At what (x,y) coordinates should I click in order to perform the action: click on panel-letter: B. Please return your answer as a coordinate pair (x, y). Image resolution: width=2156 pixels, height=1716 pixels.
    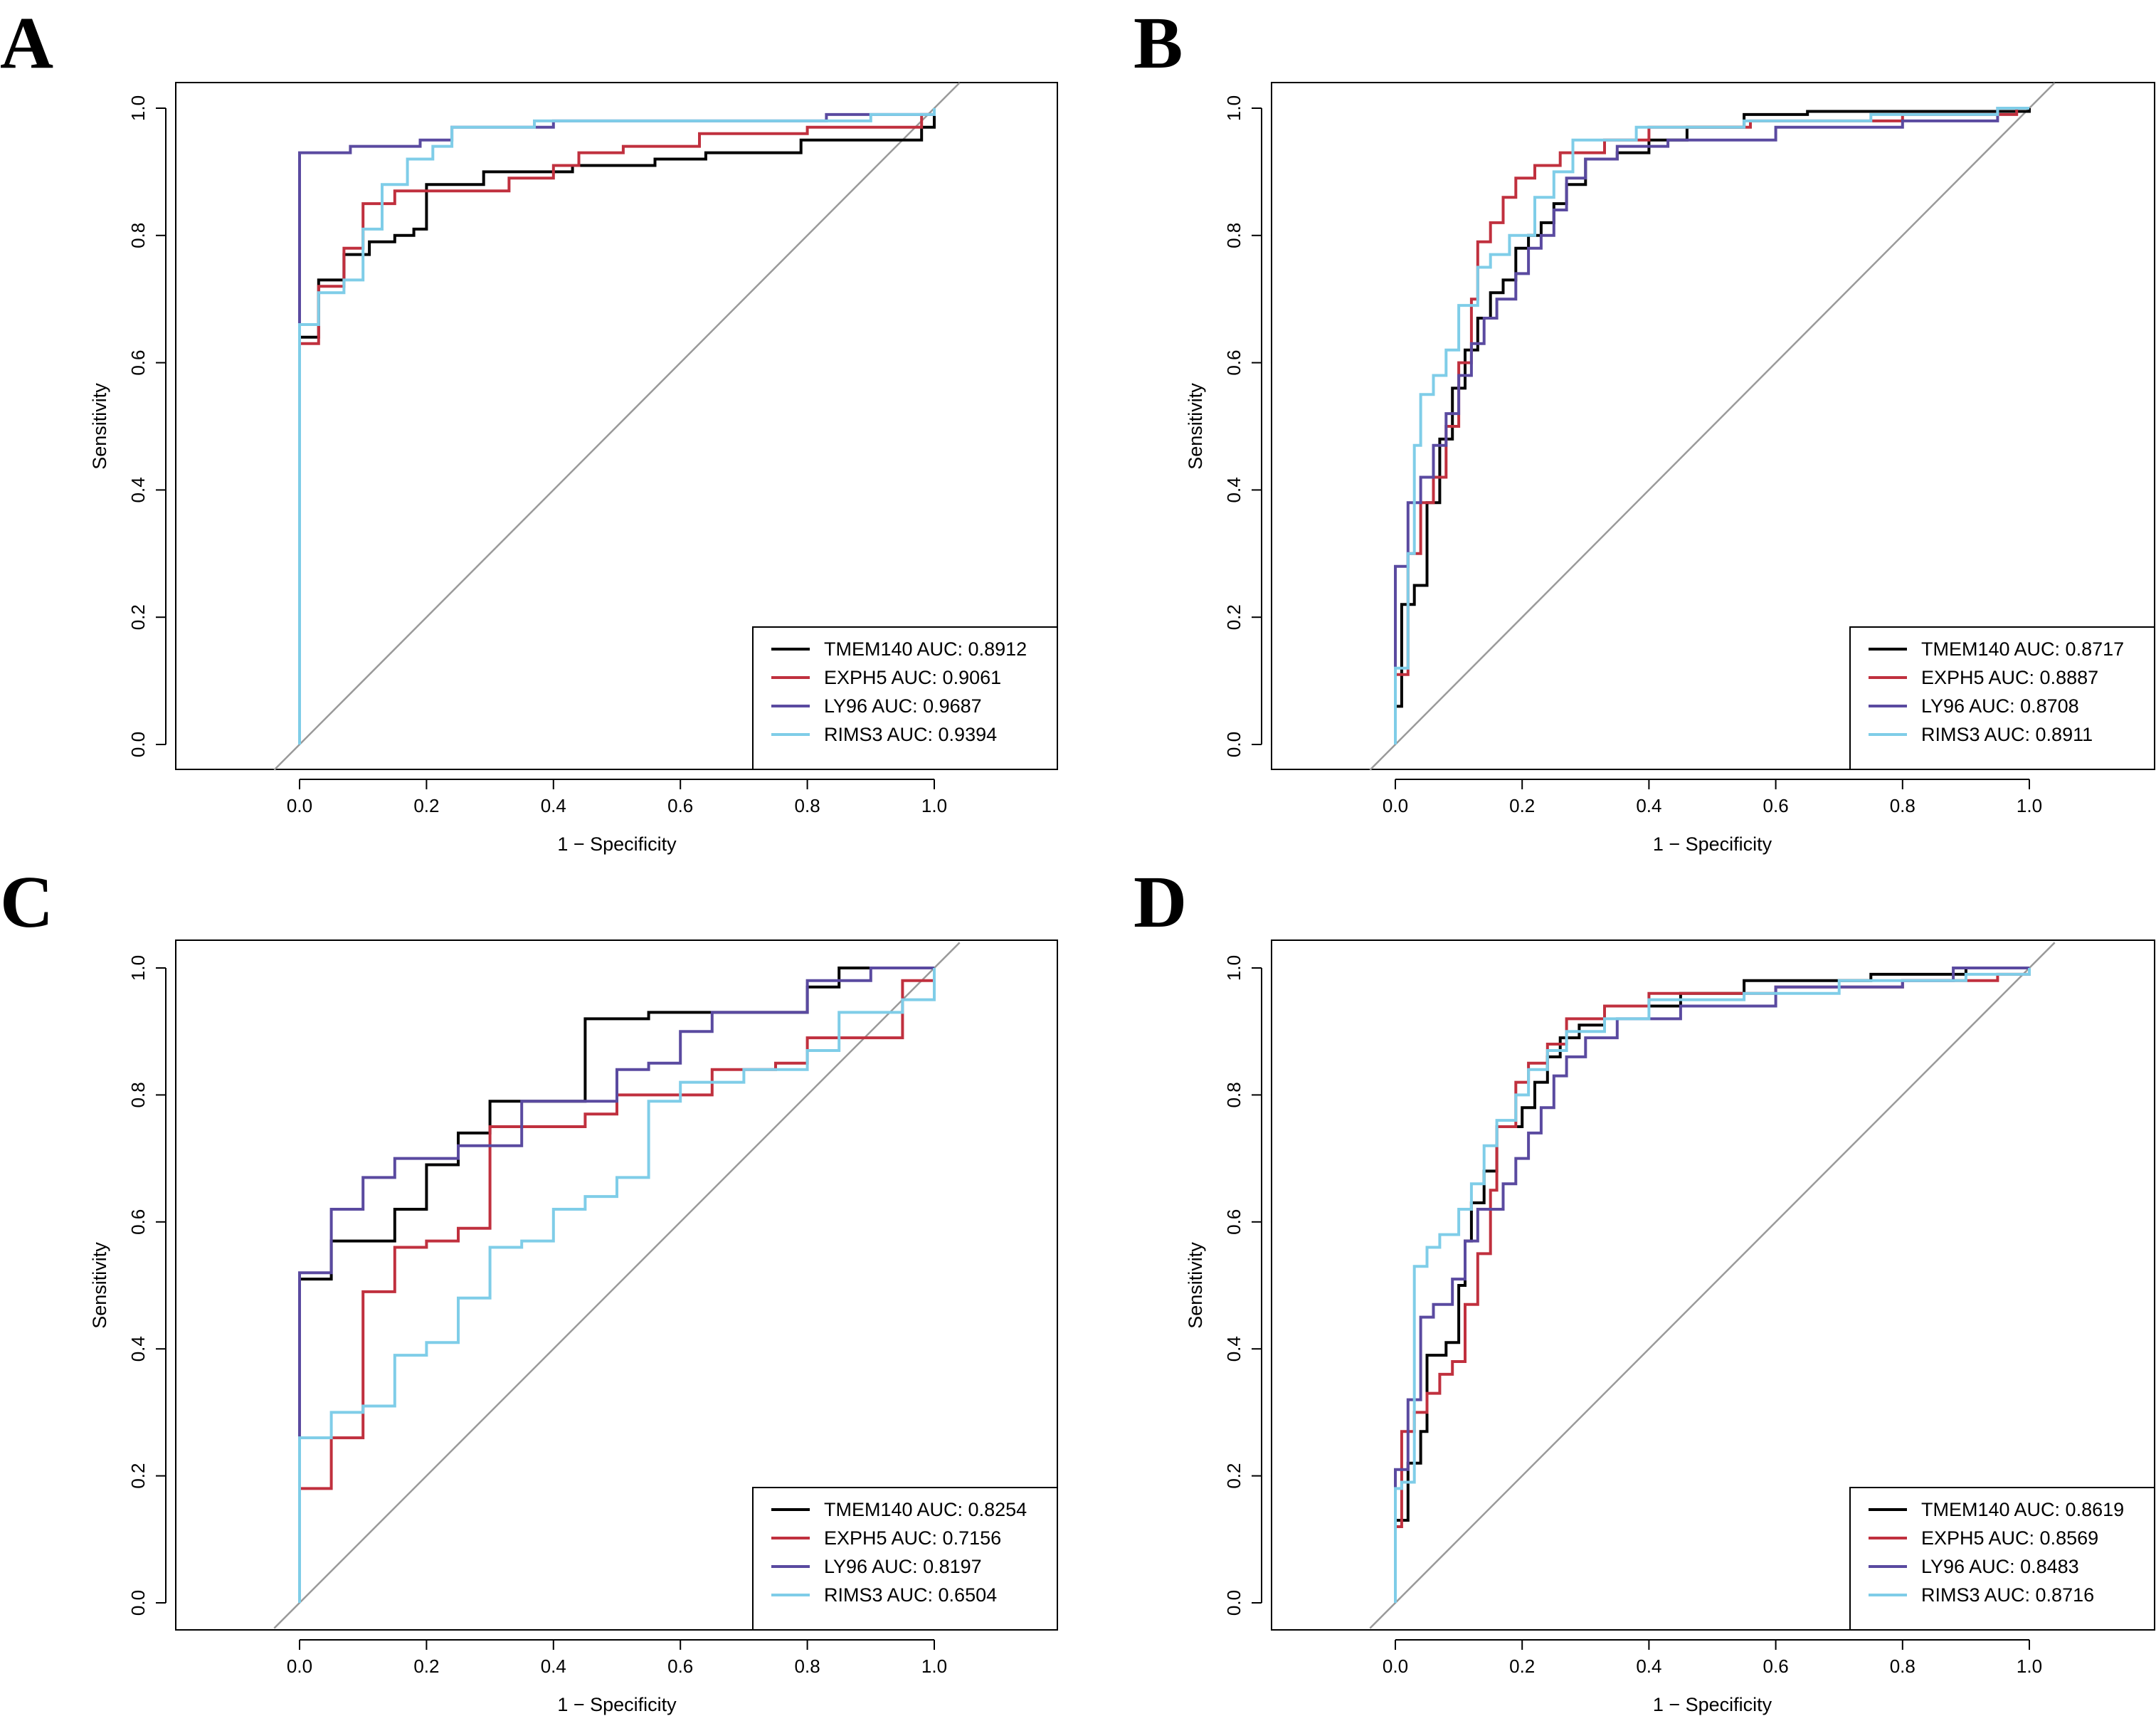
    Looking at the image, I should click on (1158, 43).